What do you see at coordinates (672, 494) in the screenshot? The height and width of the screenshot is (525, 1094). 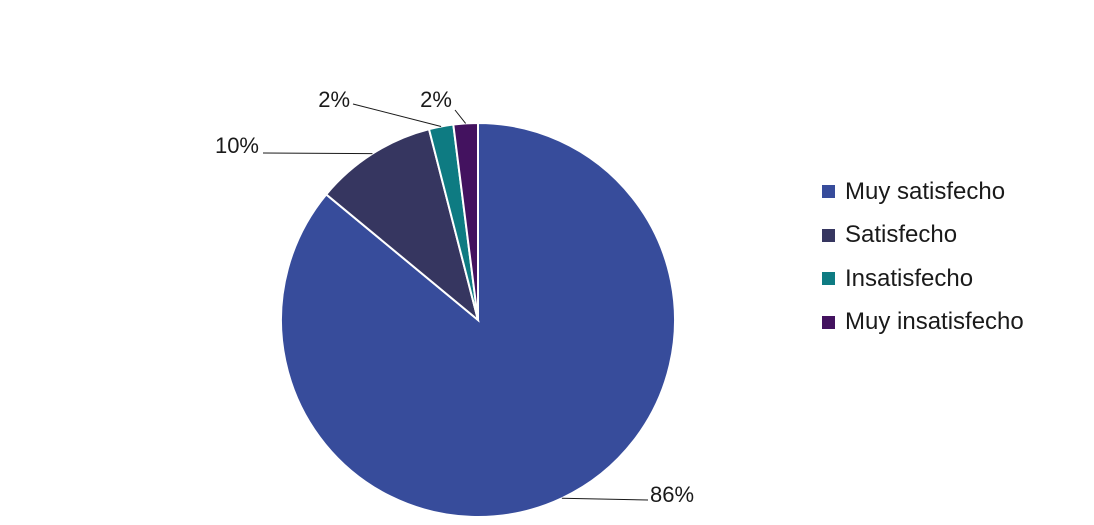 I see `data-label-muy-satisfecho: 86%` at bounding box center [672, 494].